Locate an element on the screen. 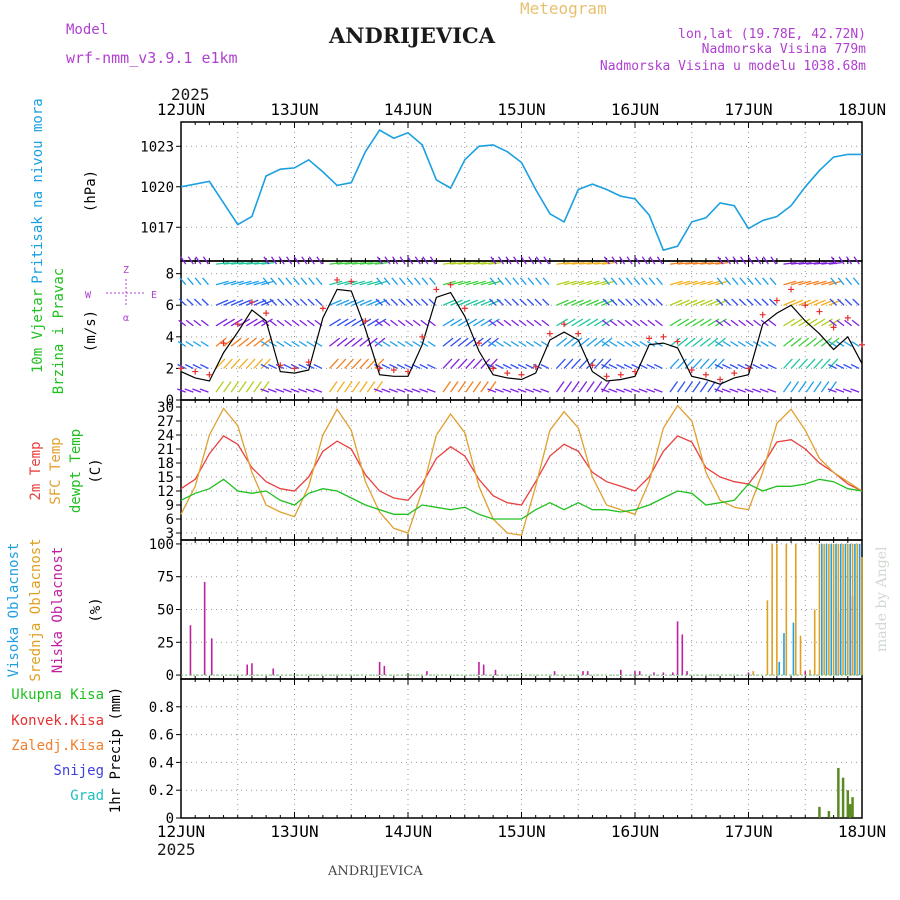 The image size is (900, 900). station-title: ANDRIJEVICA is located at coordinates (412, 35).